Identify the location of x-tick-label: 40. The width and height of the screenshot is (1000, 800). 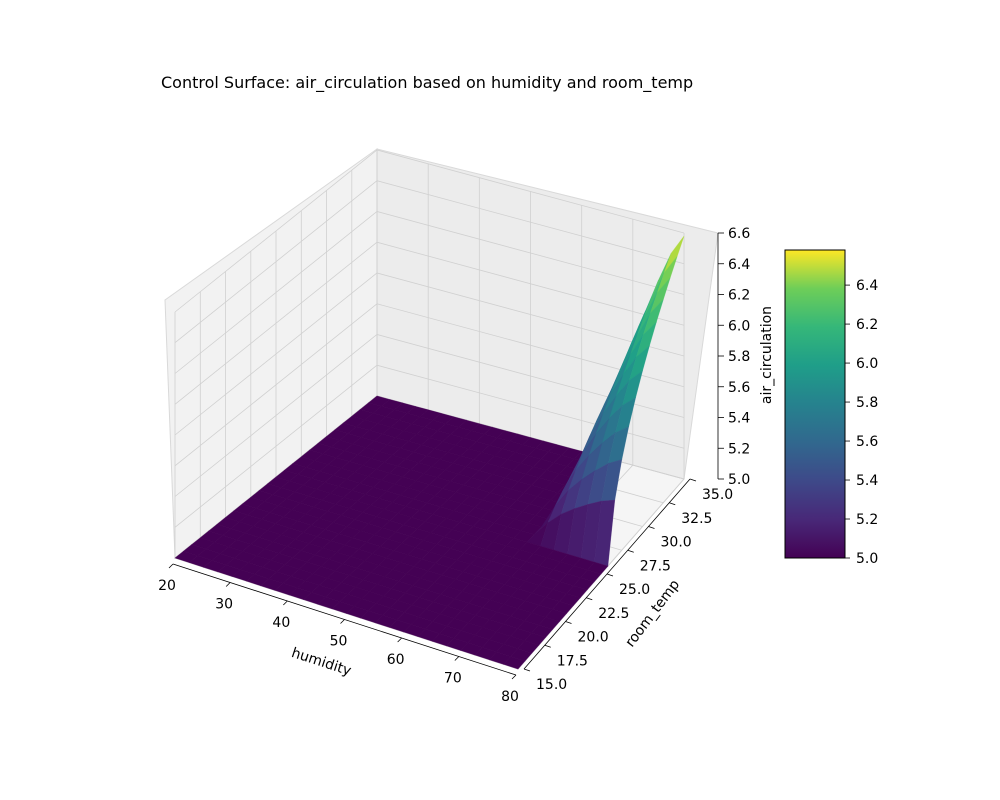
(281, 623).